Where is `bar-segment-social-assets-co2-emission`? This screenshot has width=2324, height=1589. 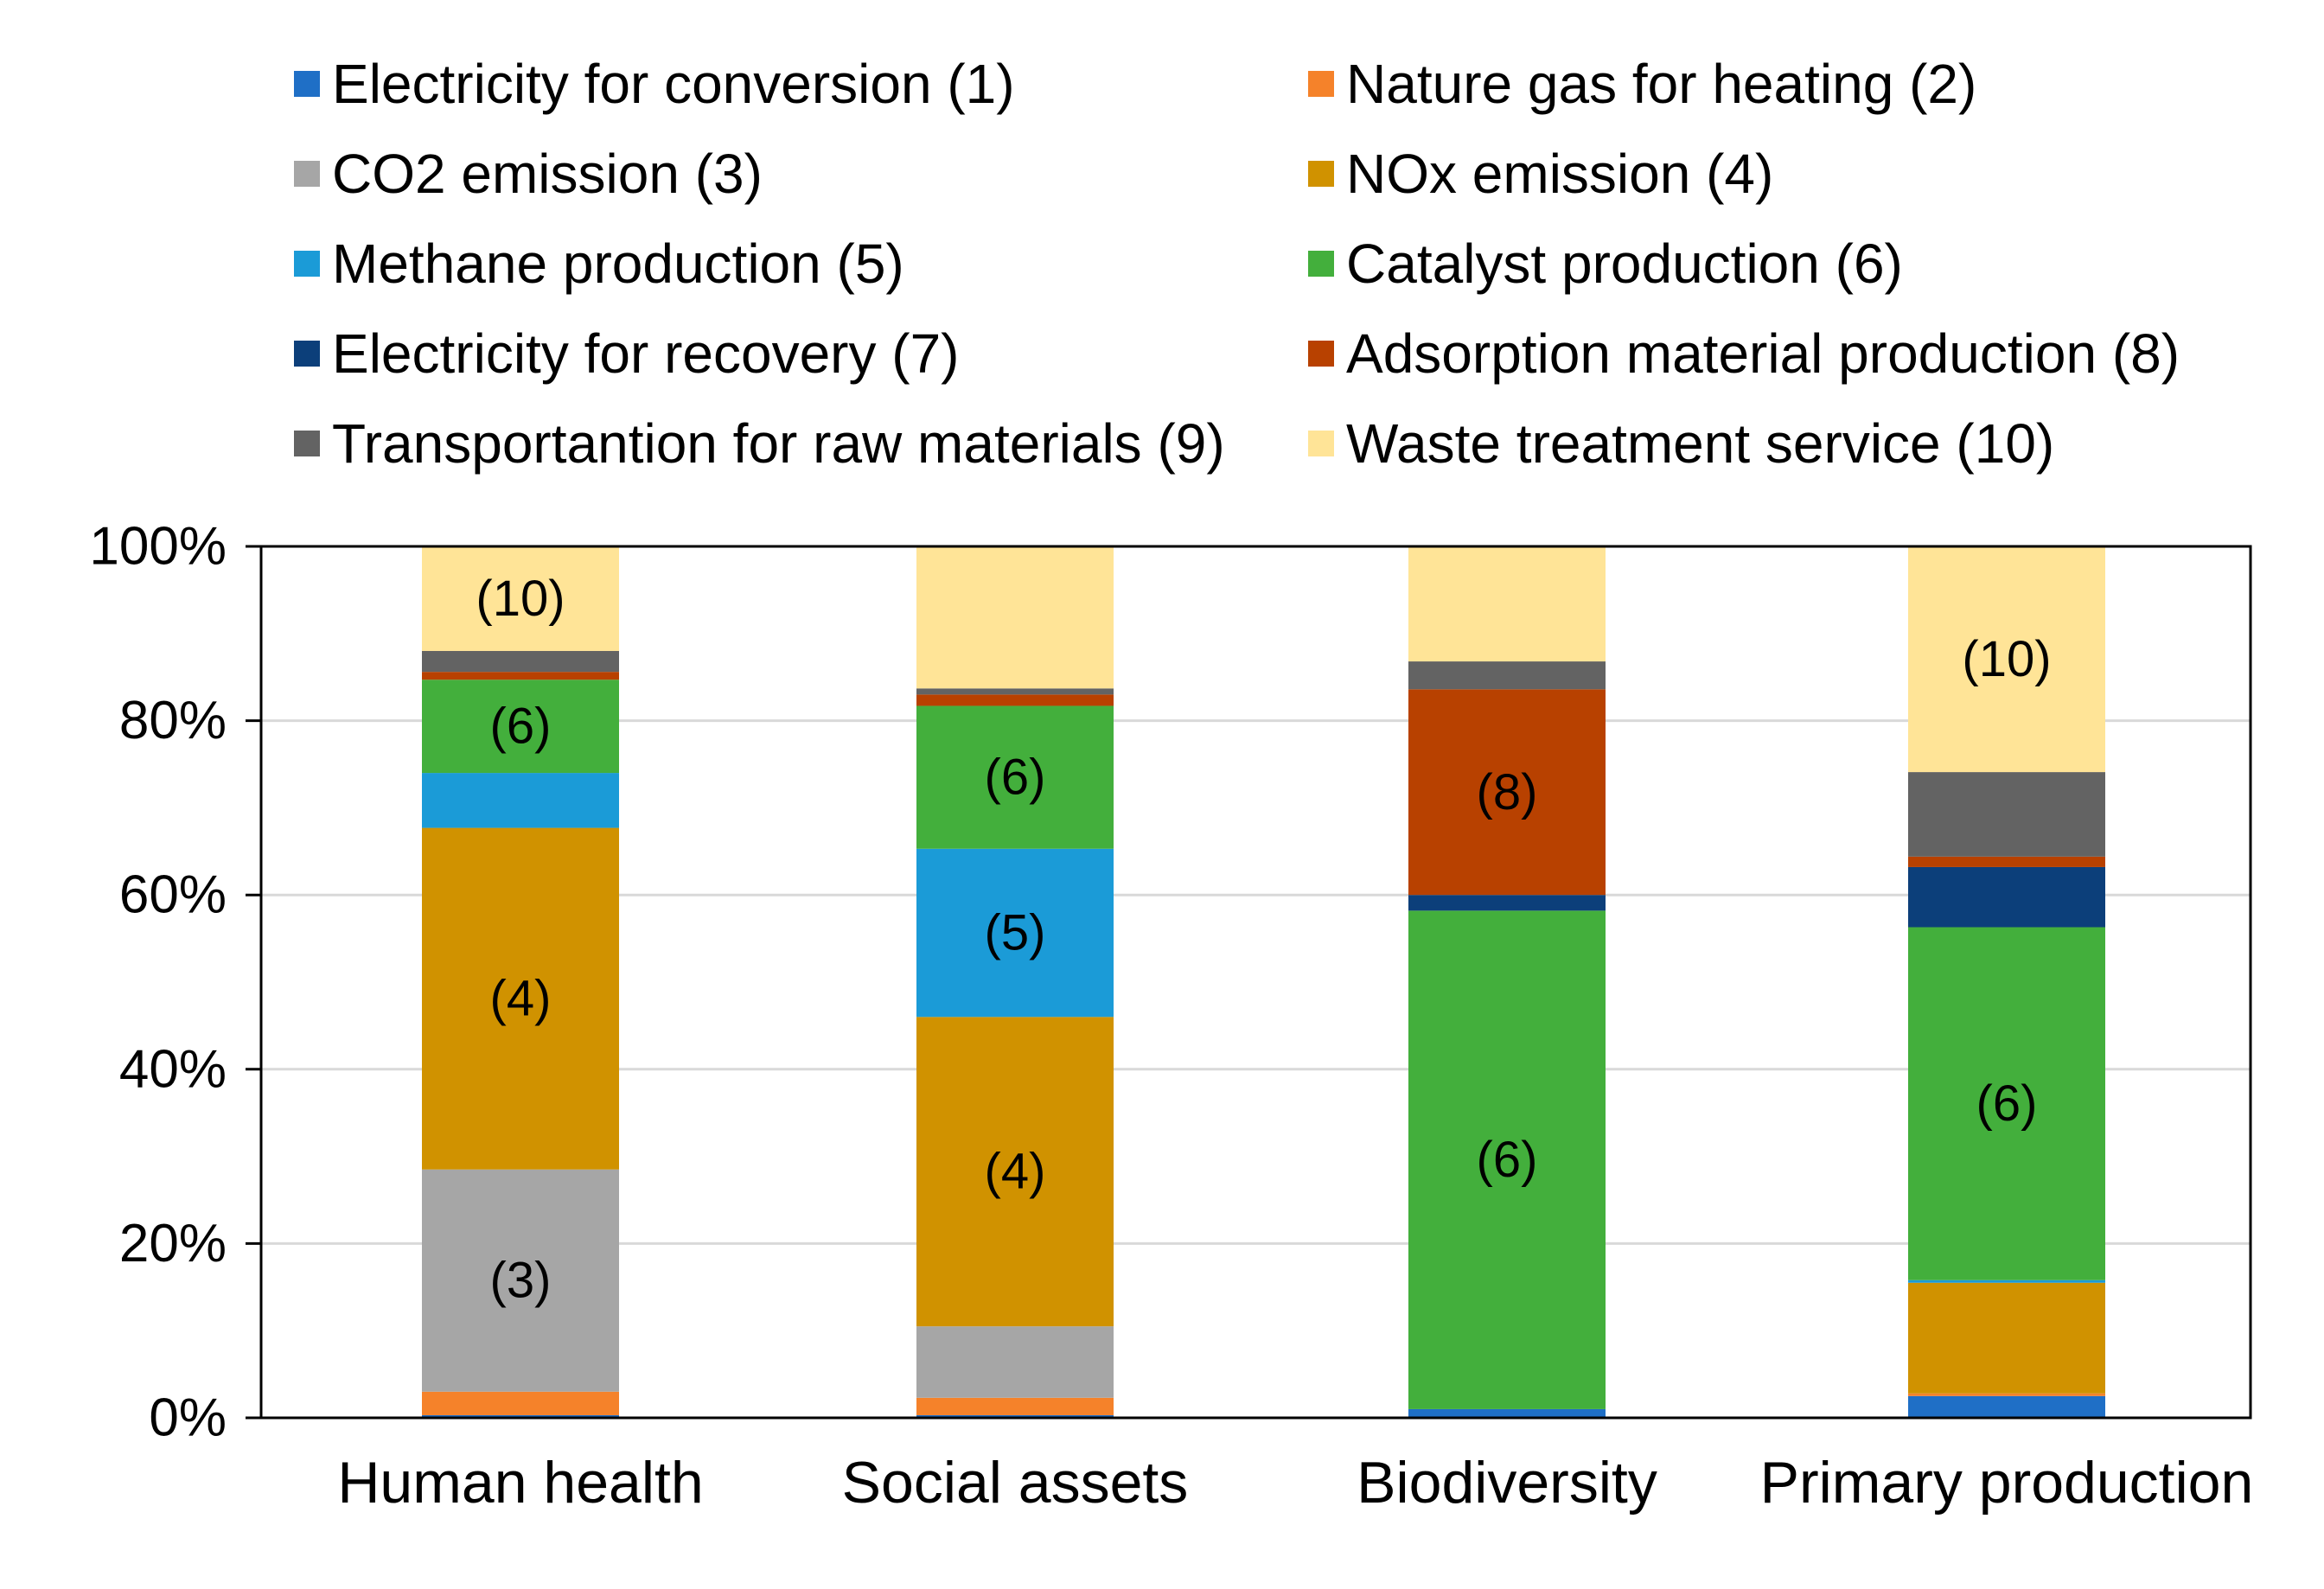 bar-segment-social-assets-co2-emission is located at coordinates (1015, 1362).